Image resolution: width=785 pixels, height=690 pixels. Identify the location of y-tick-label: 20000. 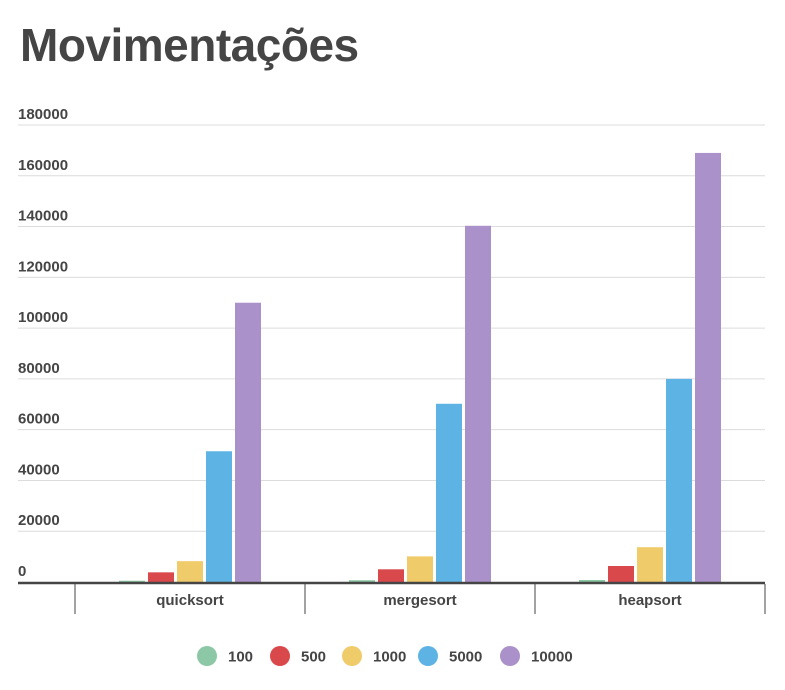
(39, 520).